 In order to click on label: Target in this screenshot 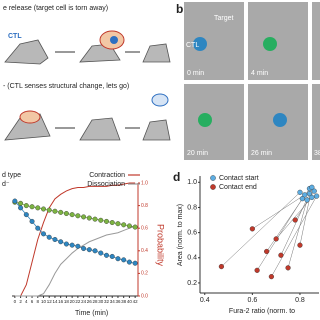, I will do `click(224, 18)`.